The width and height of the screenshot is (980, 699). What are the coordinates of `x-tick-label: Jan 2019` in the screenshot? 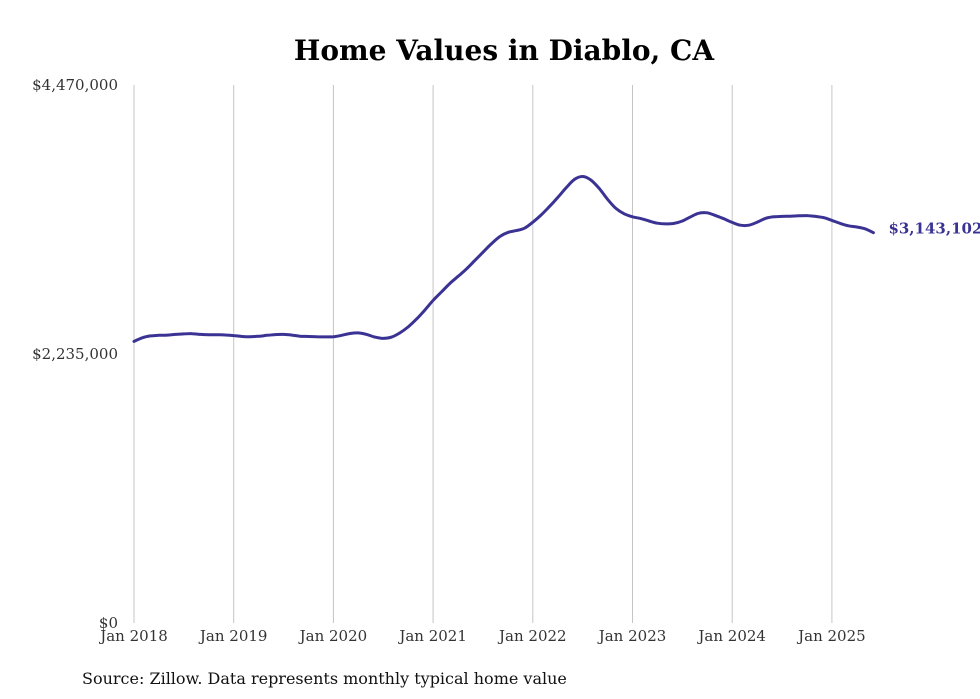 It's located at (233, 636).